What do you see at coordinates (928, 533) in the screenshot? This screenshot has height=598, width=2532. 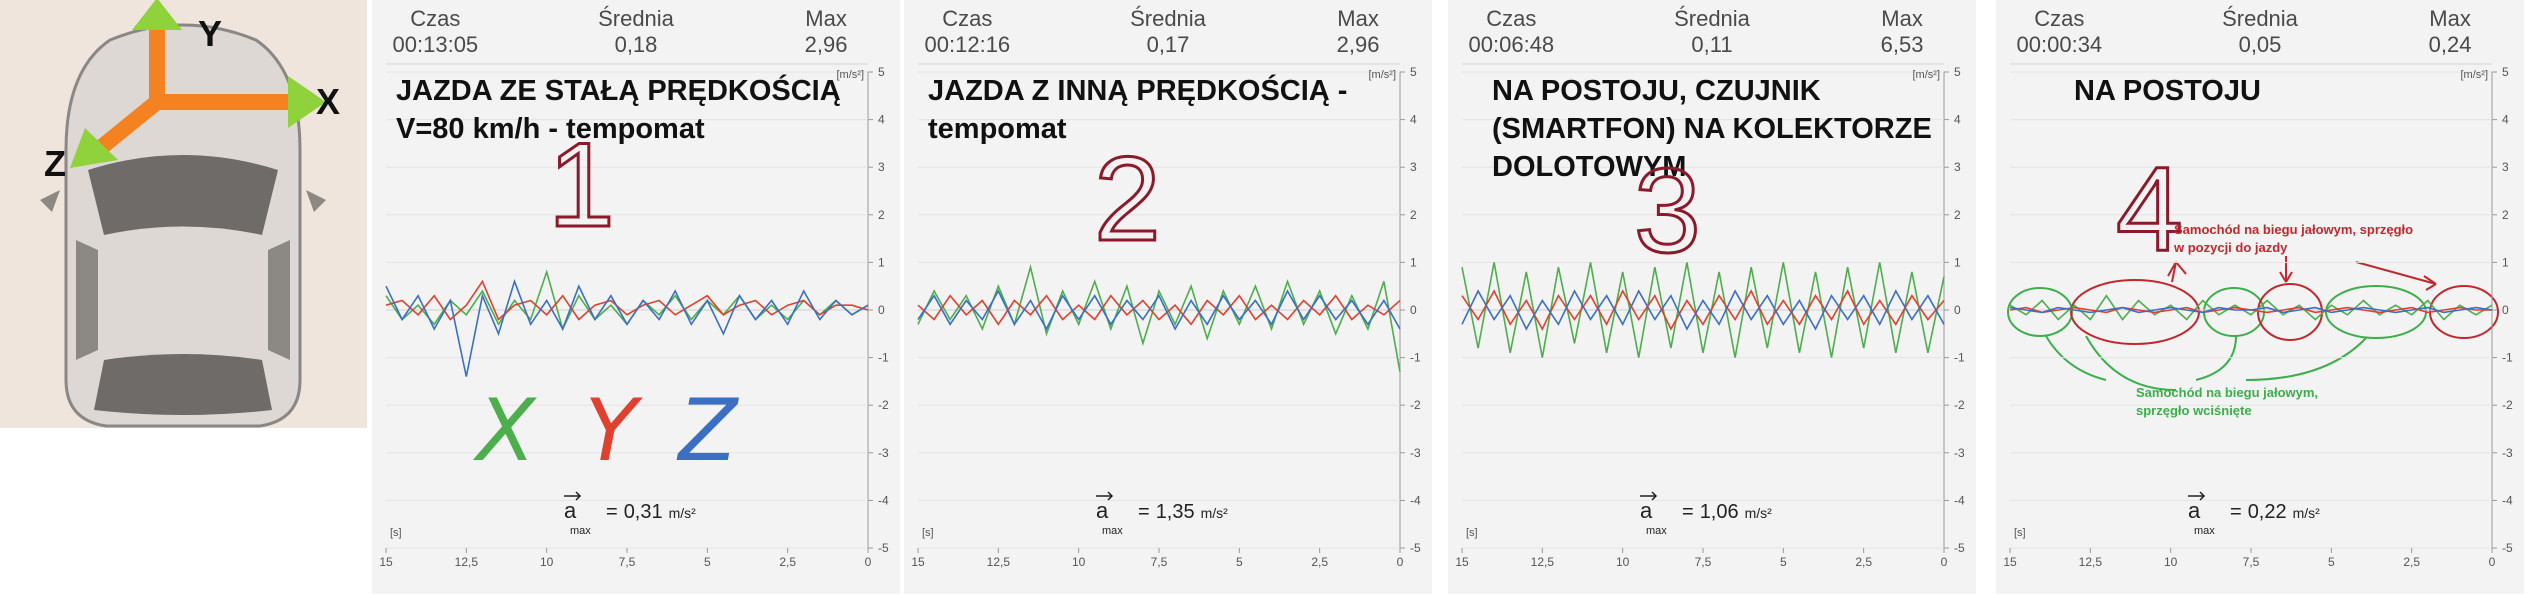 I see `x-unit: [s]` at bounding box center [928, 533].